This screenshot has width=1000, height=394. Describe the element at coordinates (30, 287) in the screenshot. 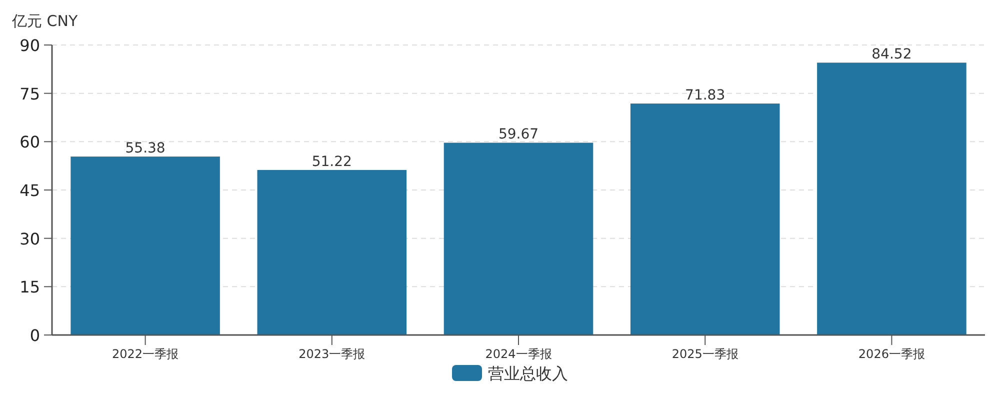

I see `y-tick-label: 15` at that location.